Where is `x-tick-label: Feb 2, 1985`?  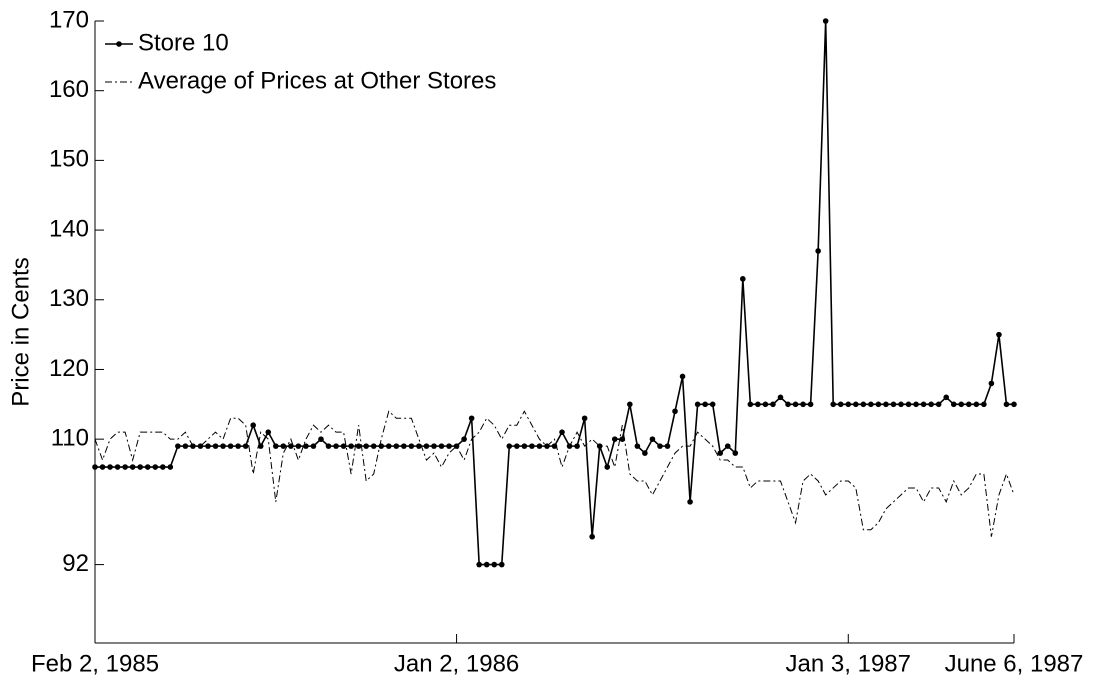
x-tick-label: Feb 2, 1985 is located at coordinates (95, 663).